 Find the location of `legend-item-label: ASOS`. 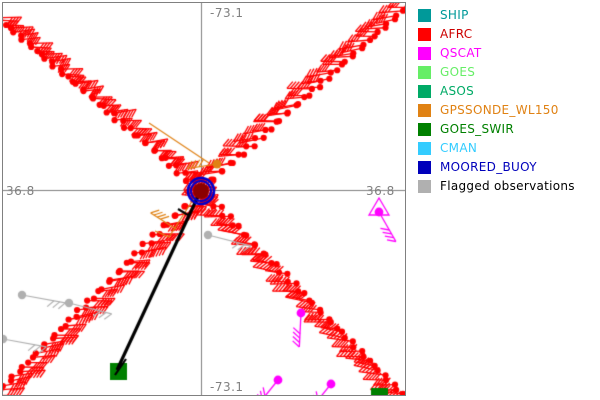

legend-item-label: ASOS is located at coordinates (457, 91).